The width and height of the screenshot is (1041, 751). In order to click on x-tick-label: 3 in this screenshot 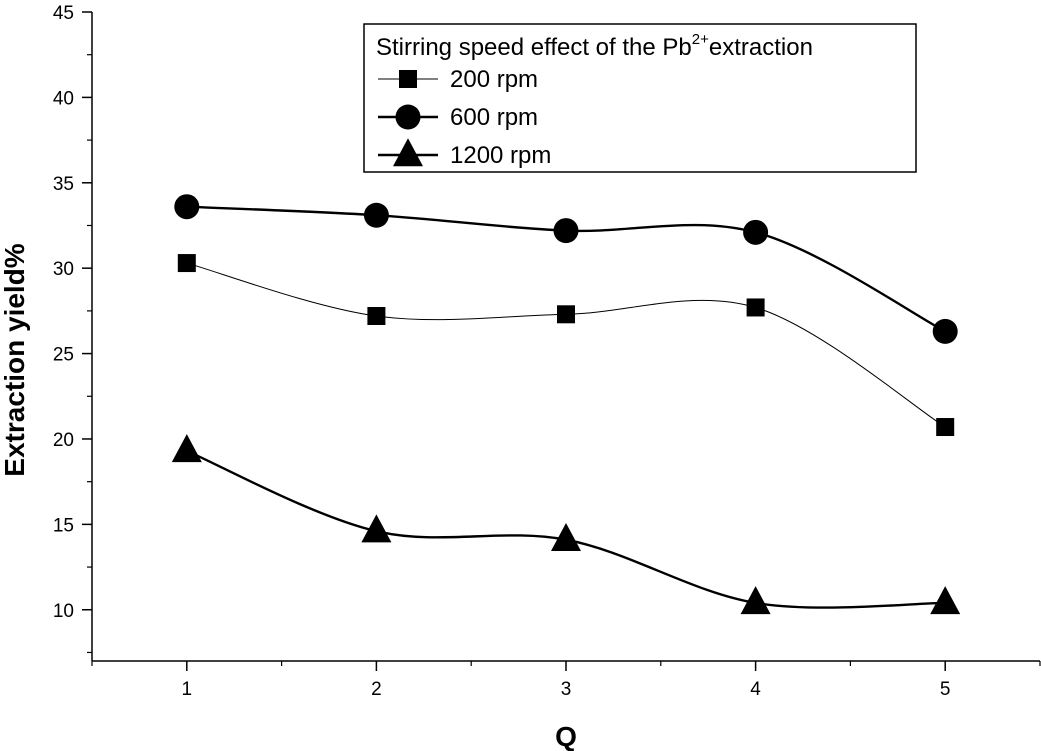, I will do `click(566, 689)`.